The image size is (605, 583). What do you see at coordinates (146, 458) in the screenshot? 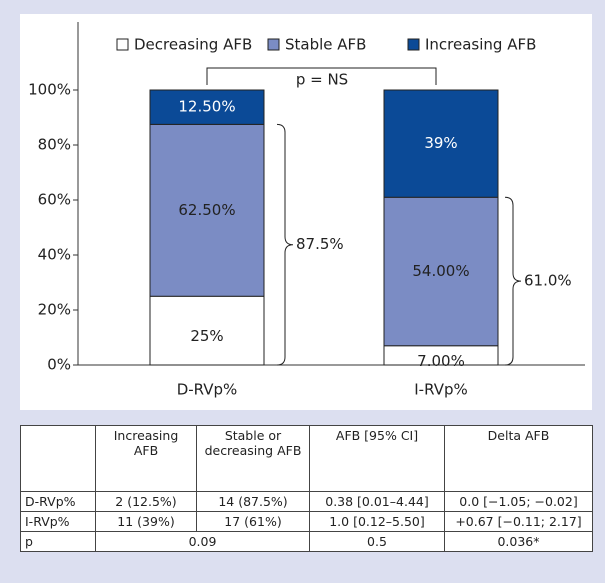
I see `table-header: Increasing AFB` at bounding box center [146, 458].